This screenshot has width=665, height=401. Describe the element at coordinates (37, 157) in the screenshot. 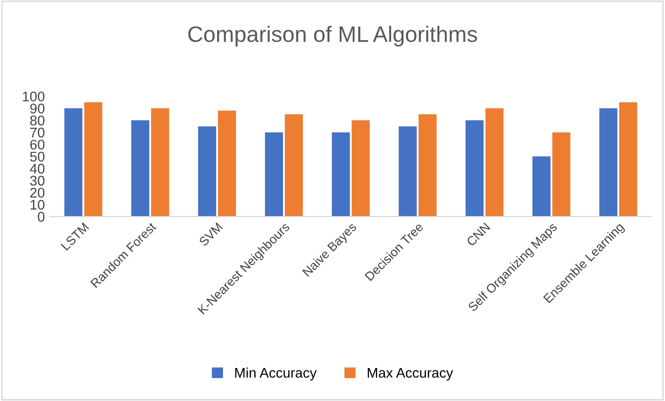

I see `y-tick-label: 50` at that location.